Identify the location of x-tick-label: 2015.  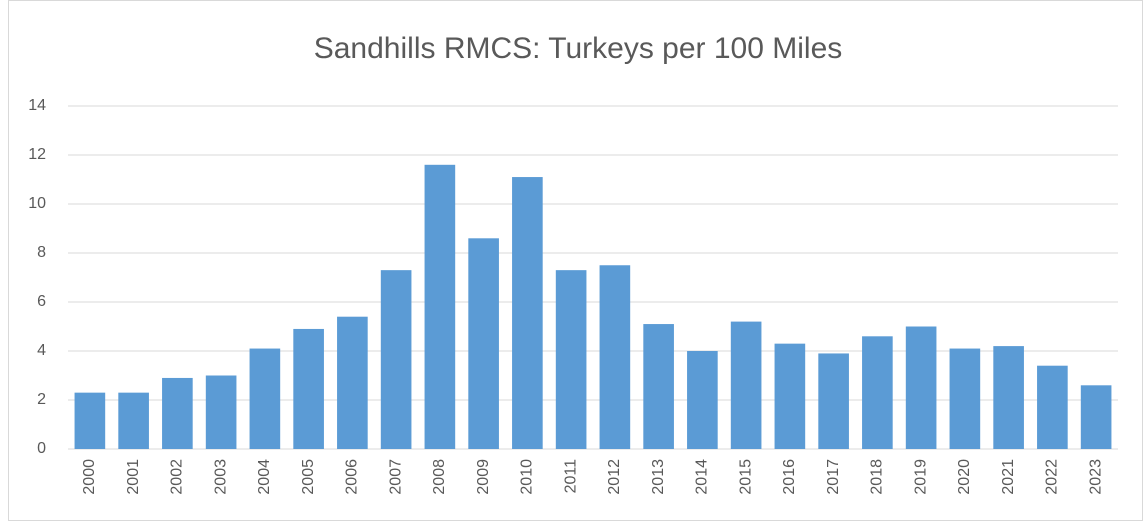
(745, 477).